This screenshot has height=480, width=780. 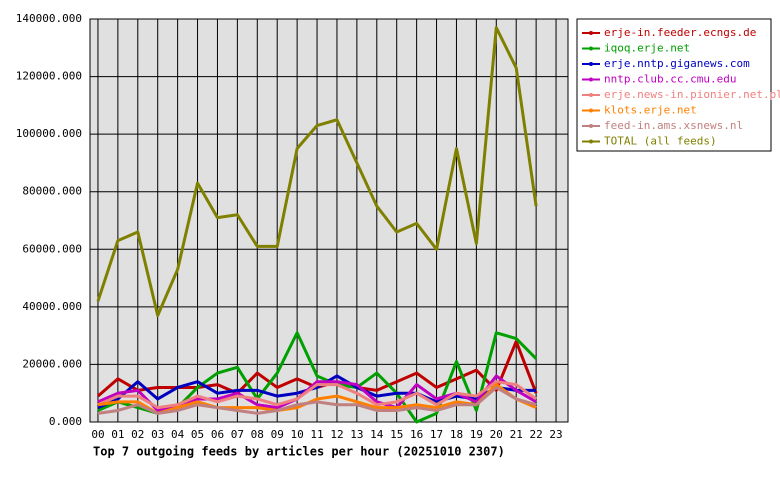 What do you see at coordinates (117, 434) in the screenshot?
I see `x-tick-label: 01` at bounding box center [117, 434].